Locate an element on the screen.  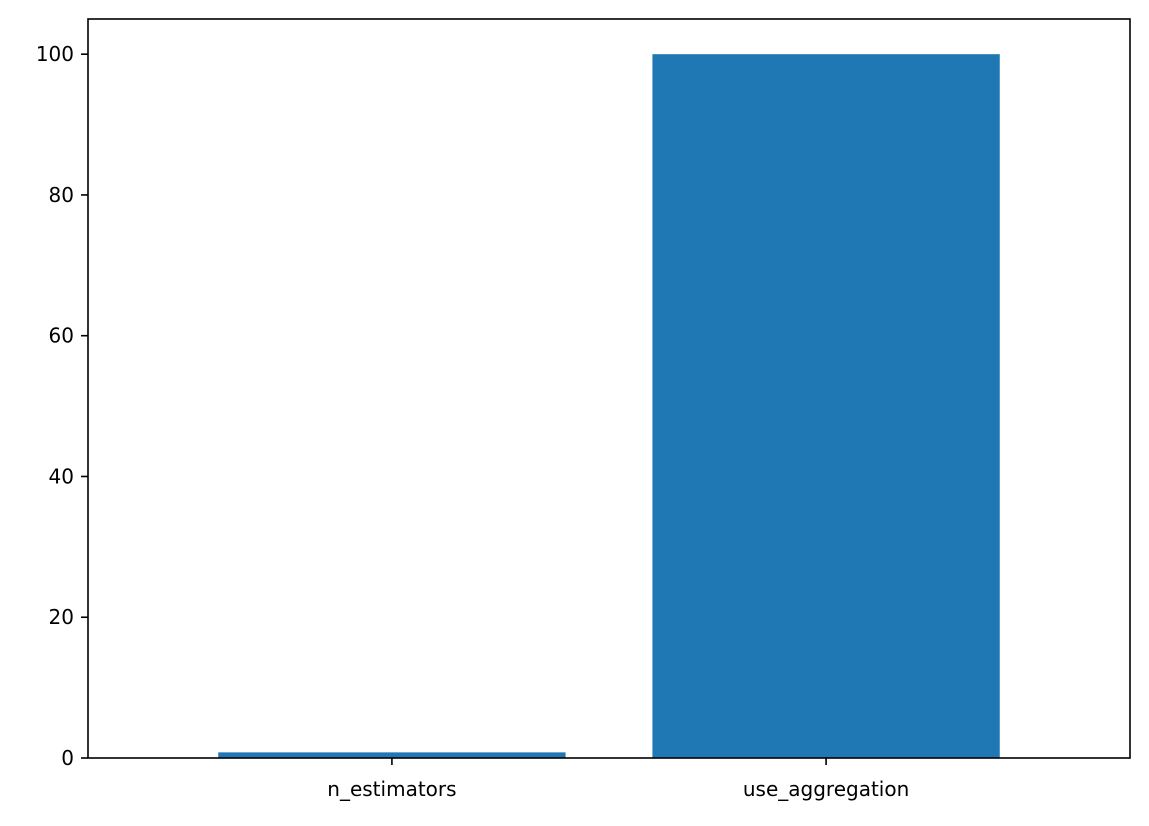
y-tick-label-100: 100 is located at coordinates (55, 54).